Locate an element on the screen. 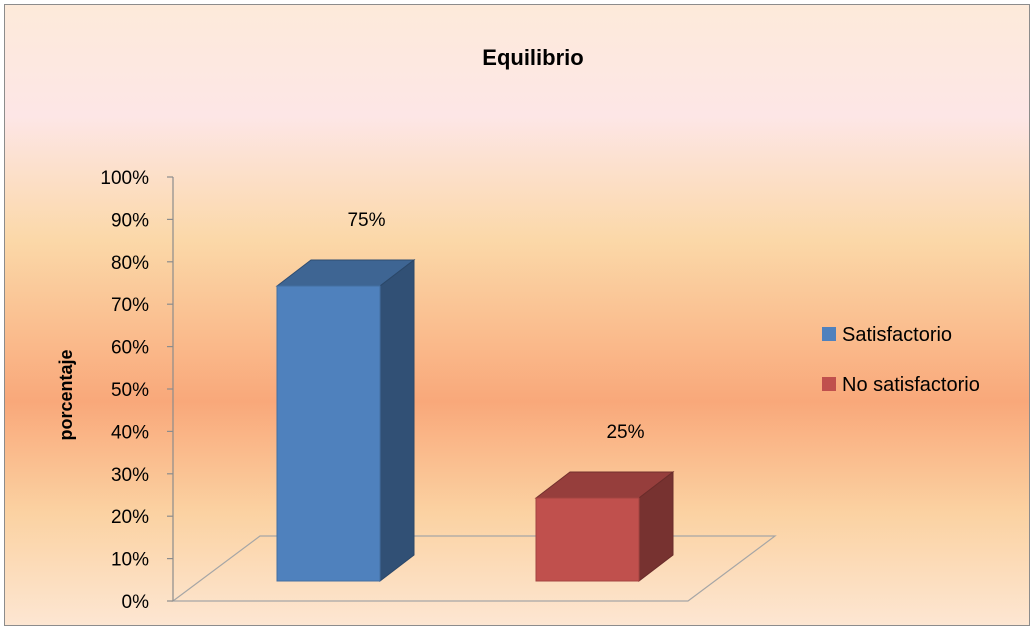 The image size is (1035, 631). y-tick-label: 0% is located at coordinates (136, 602).